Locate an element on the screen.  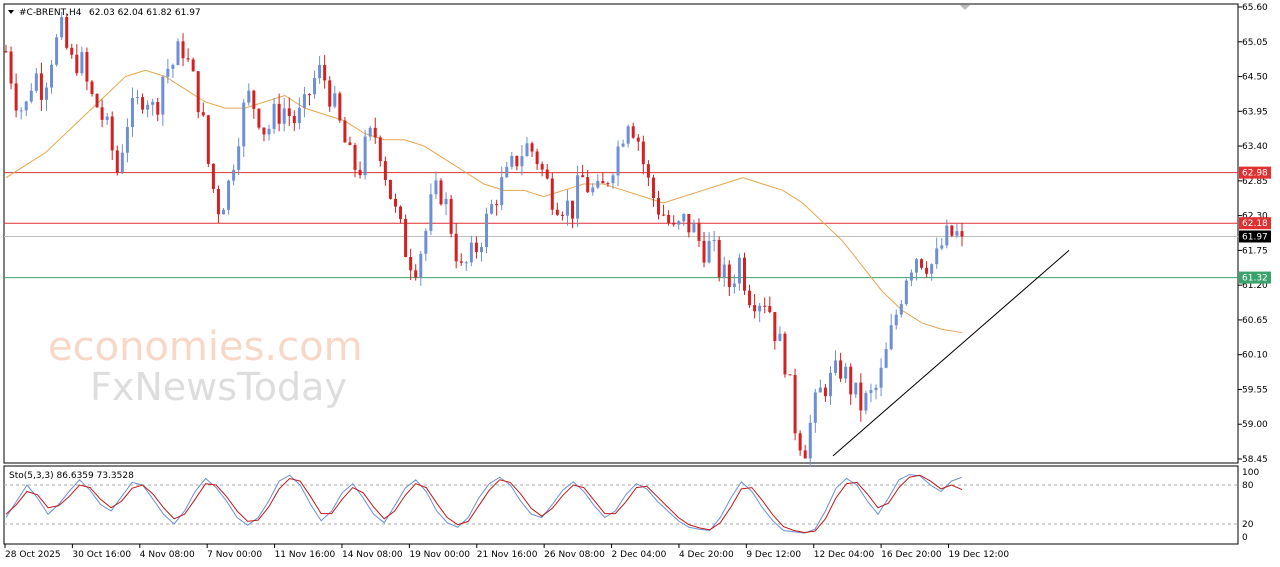
ohlc-readout: 62.03 62.04 61.82 61.97 is located at coordinates (145, 13).